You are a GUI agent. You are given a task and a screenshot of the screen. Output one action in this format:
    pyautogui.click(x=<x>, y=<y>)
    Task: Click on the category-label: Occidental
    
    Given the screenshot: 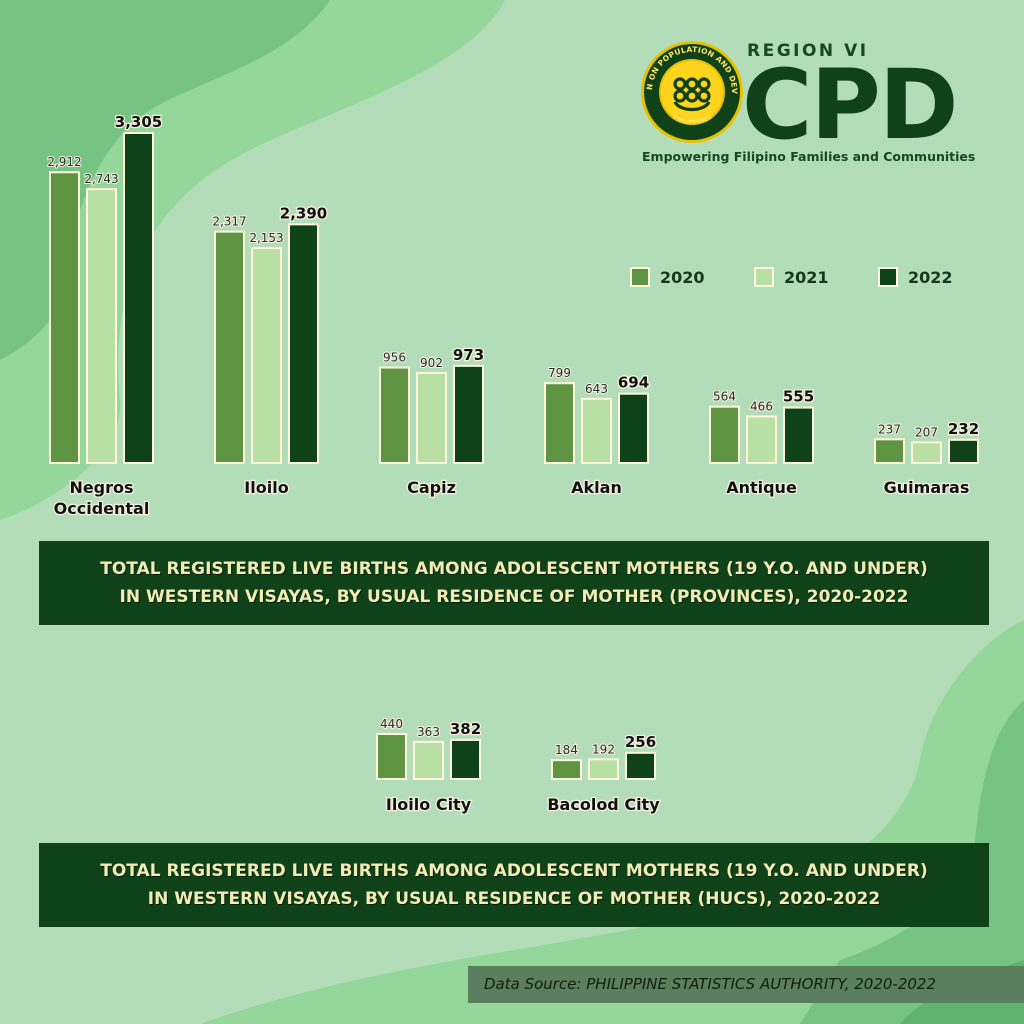 What is the action you would take?
    pyautogui.click(x=102, y=508)
    